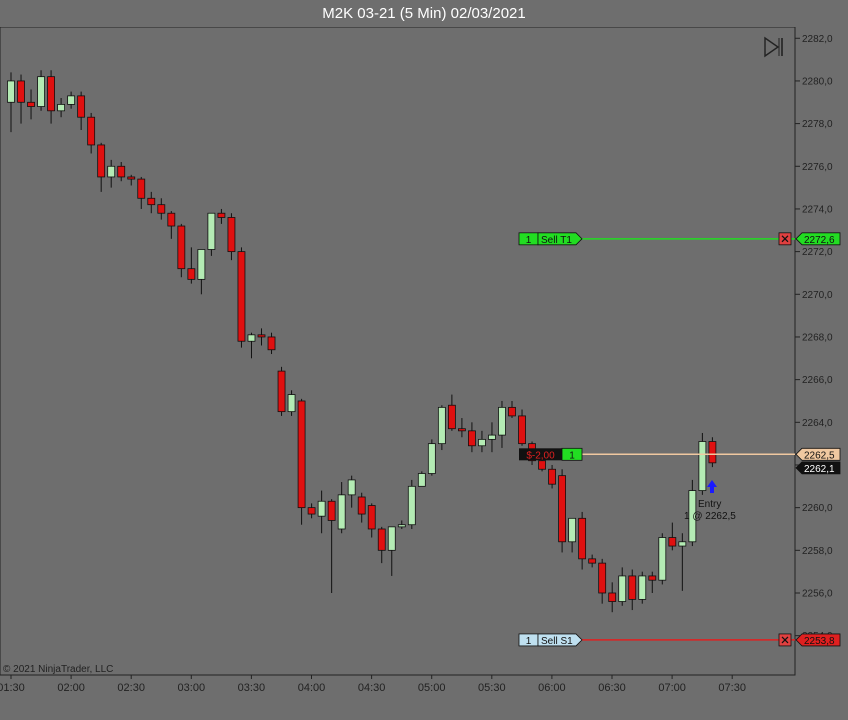  I want to click on pnl-box, so click(540, 454).